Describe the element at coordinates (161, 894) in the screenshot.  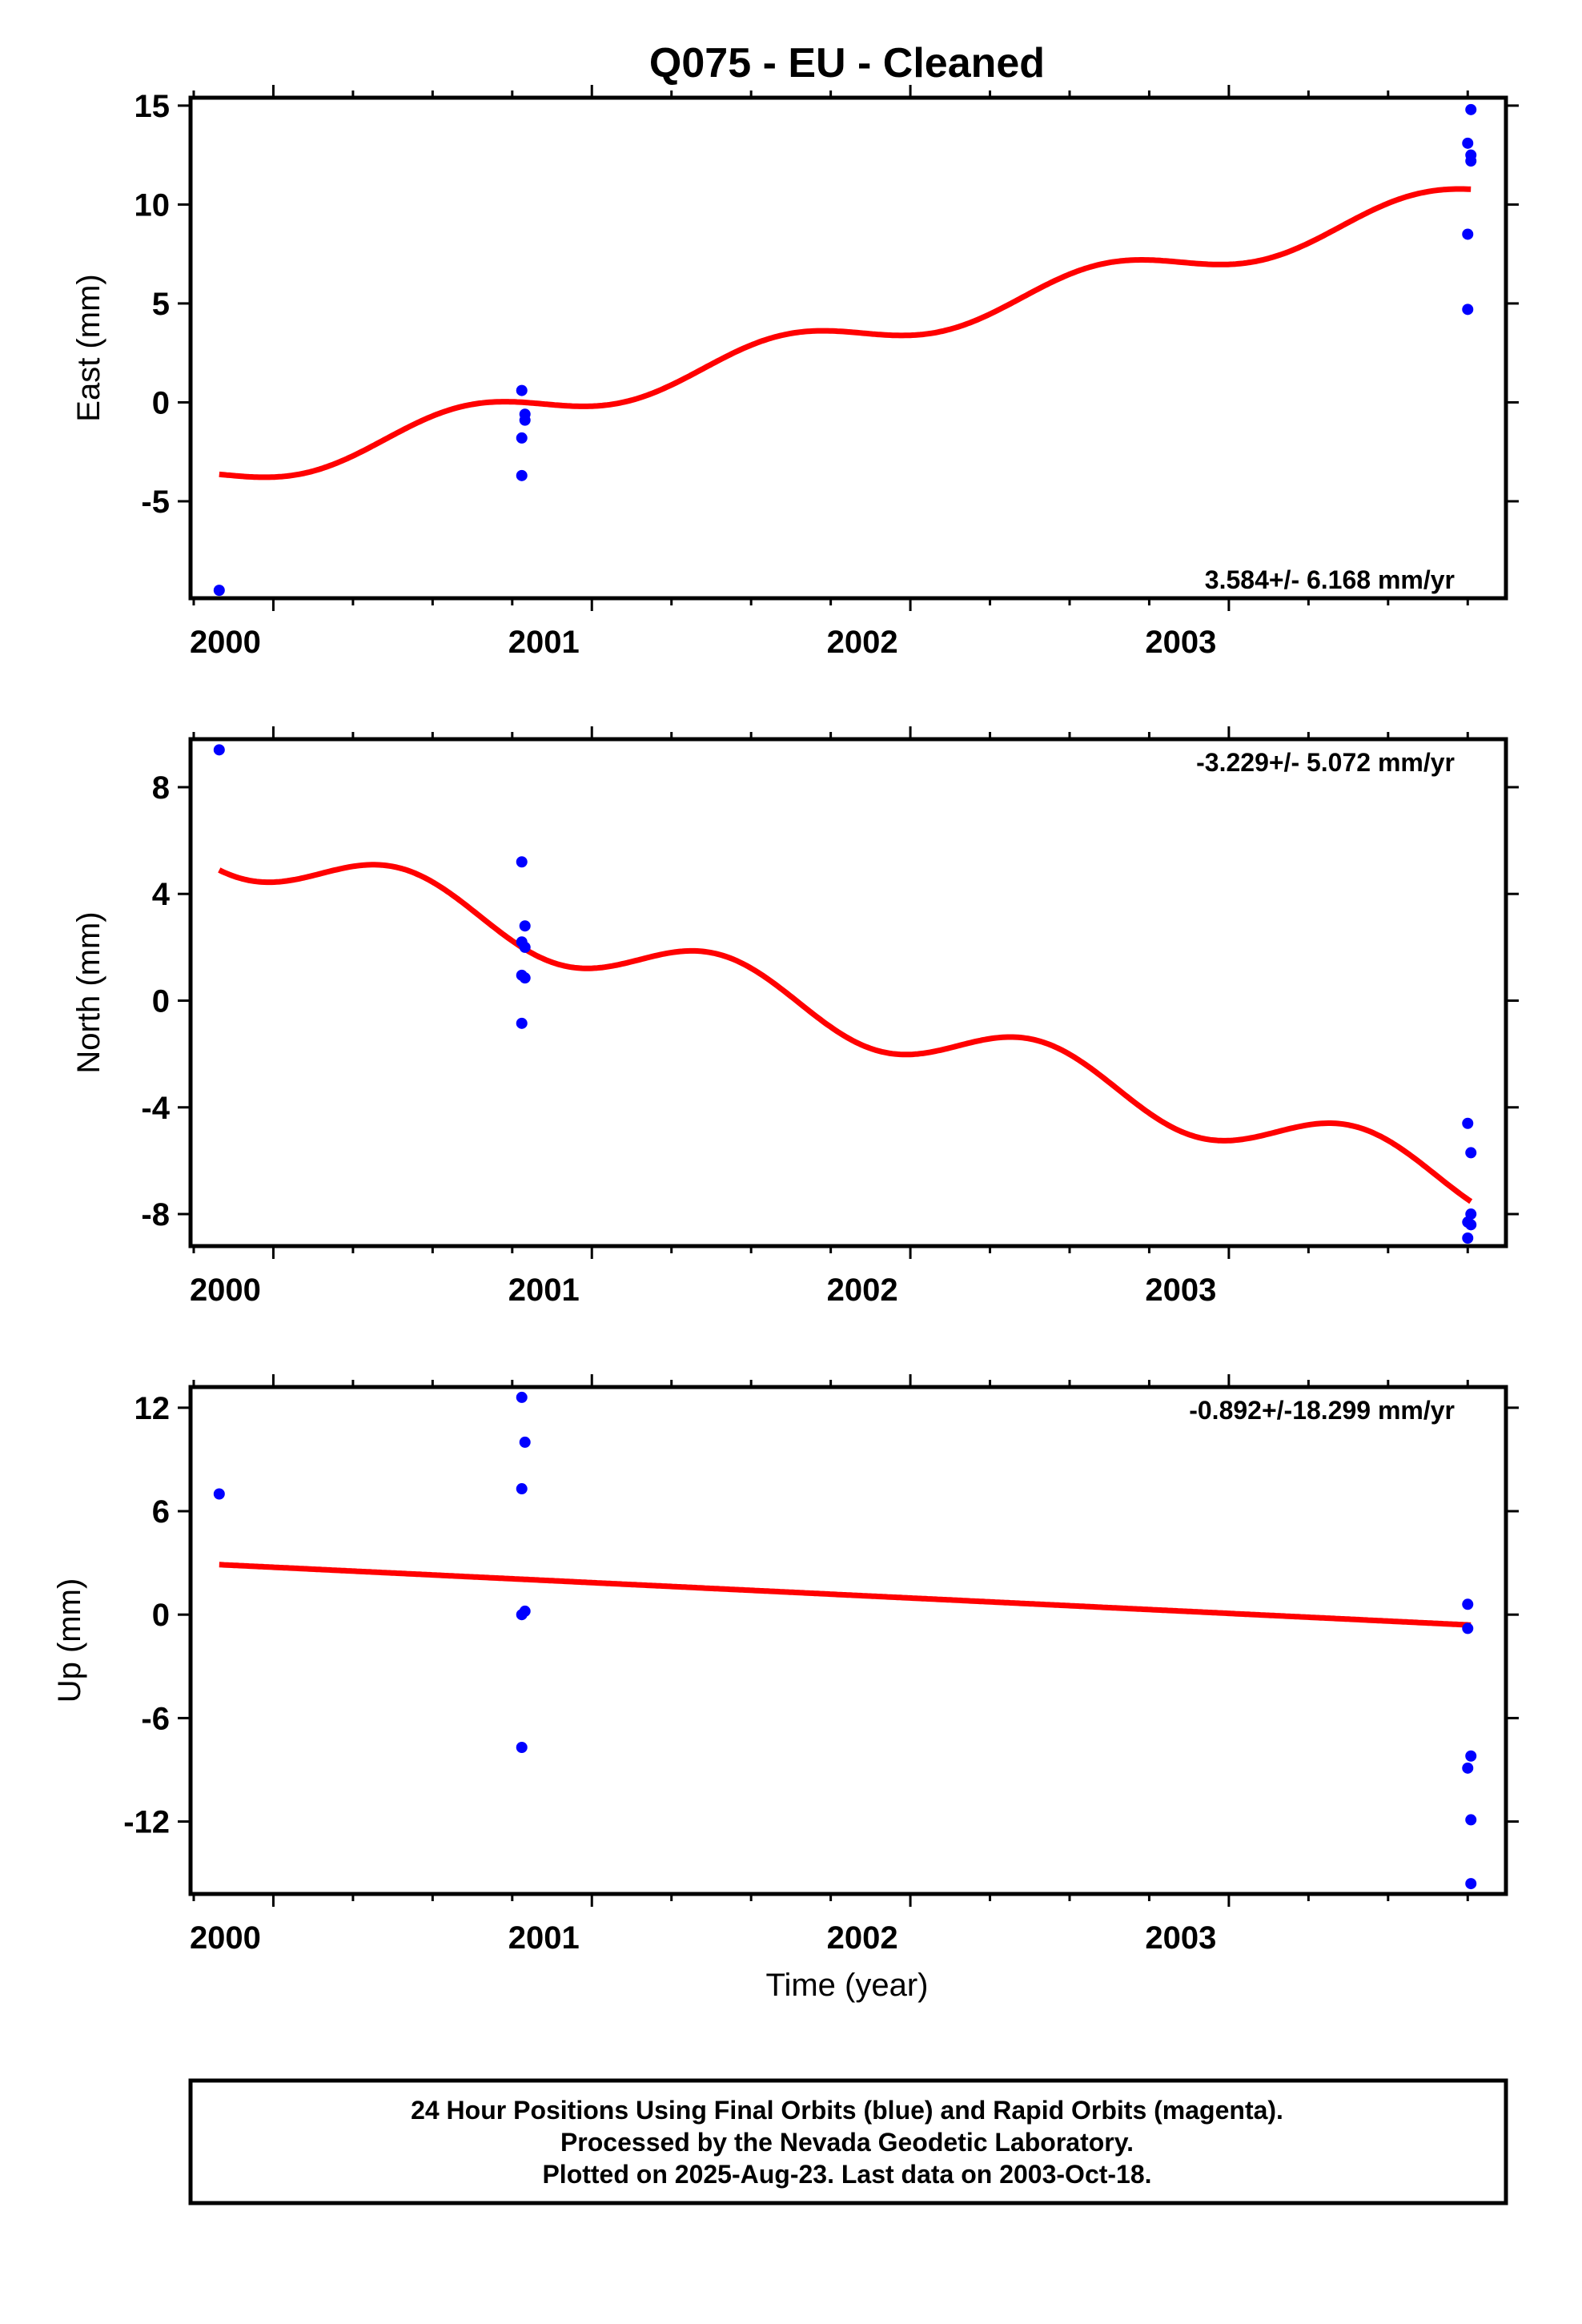
I see `north-y-tick-label: 4` at that location.